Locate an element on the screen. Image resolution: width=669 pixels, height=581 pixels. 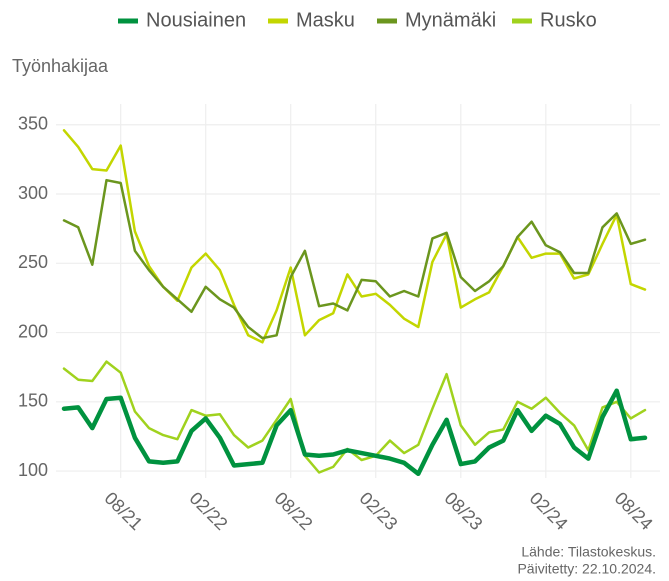
legend-label: Masku is located at coordinates (325, 20).